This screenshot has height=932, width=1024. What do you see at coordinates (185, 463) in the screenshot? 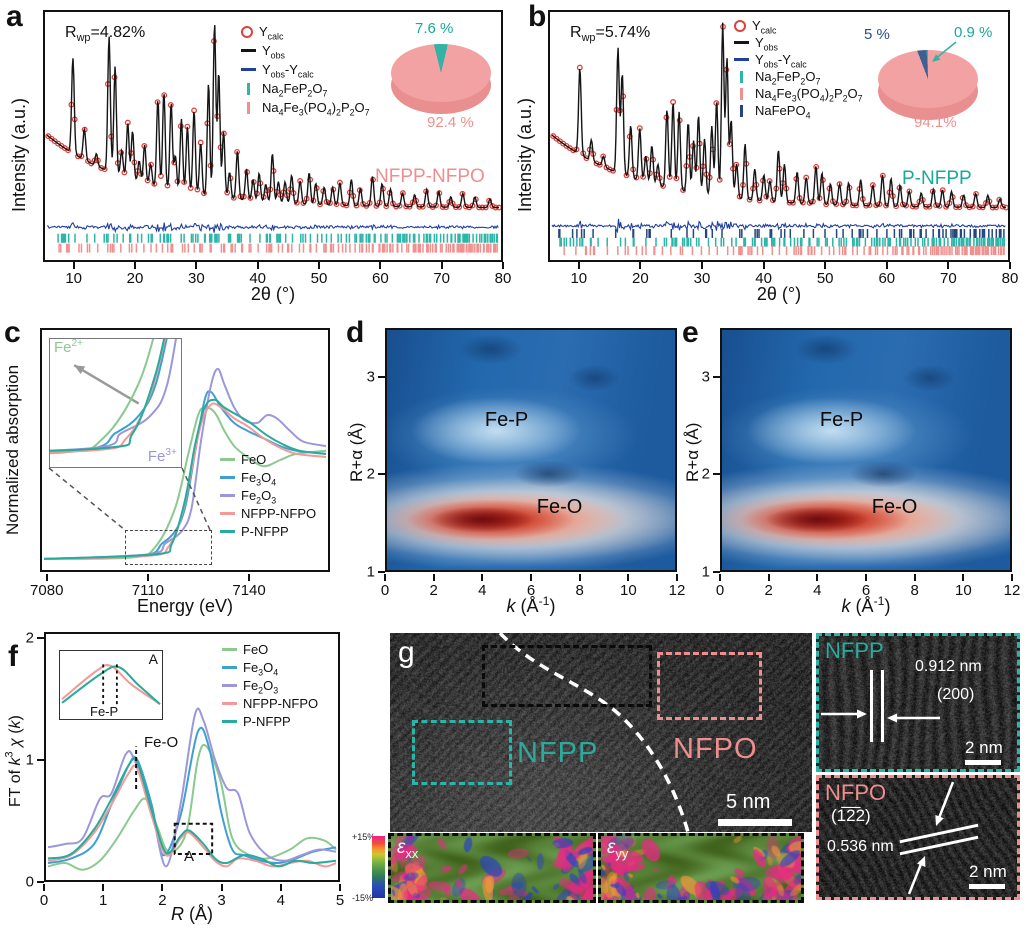
I see `xanes-chart` at bounding box center [185, 463].